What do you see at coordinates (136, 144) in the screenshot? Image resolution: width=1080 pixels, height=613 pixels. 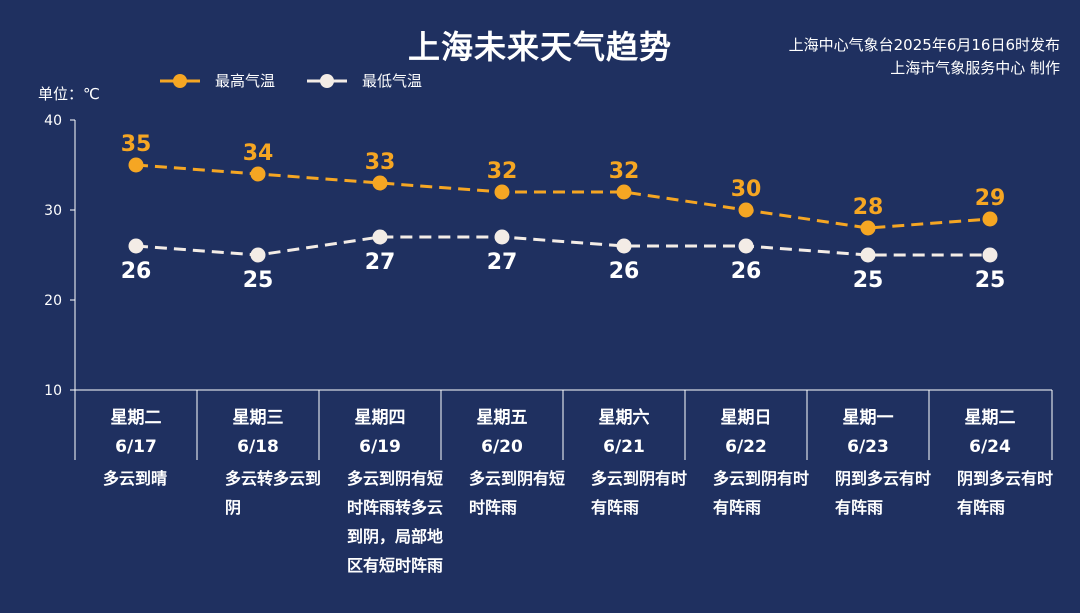 I see `high-temp-label: 35` at bounding box center [136, 144].